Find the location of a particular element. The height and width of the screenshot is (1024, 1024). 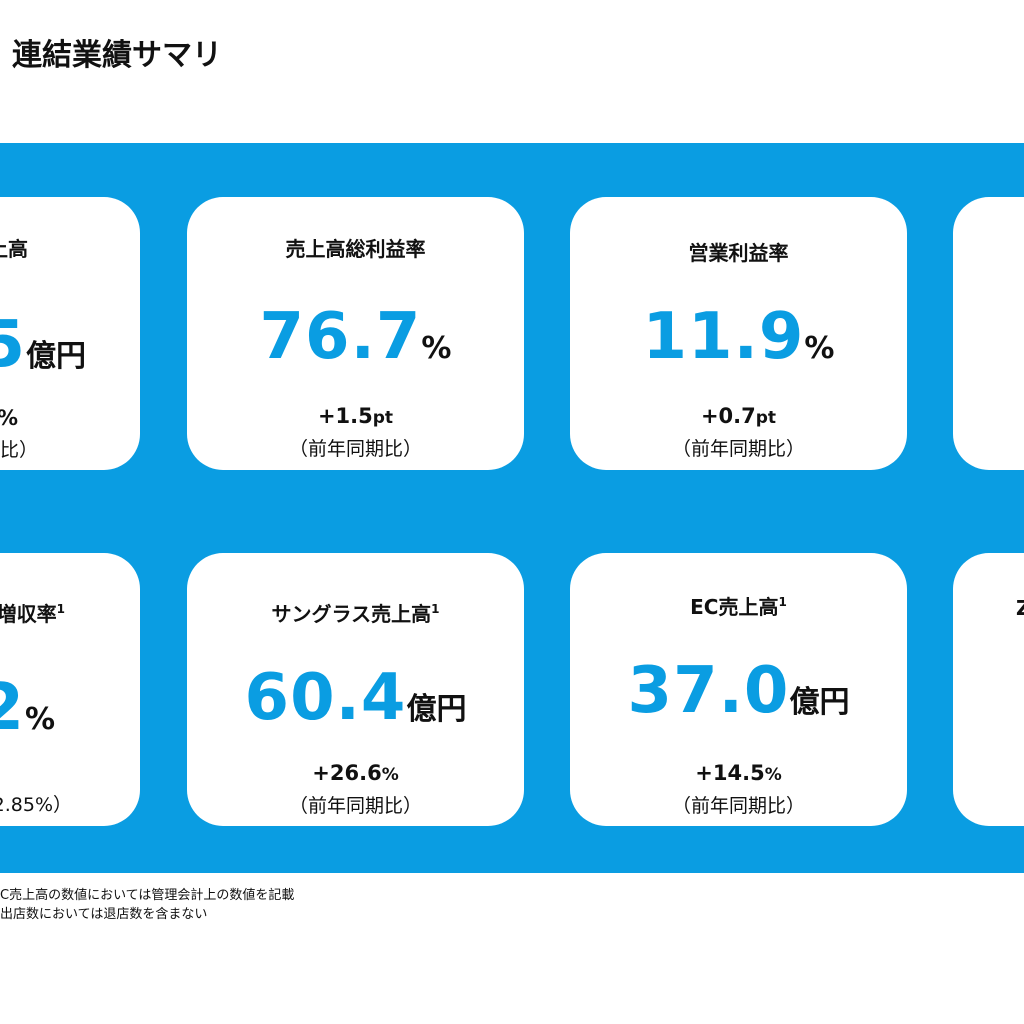

card-label: 上高 is located at coordinates (14, 249).